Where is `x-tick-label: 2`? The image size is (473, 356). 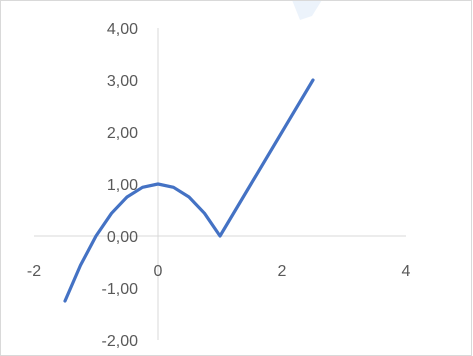 x-tick-label: 2 is located at coordinates (282, 271).